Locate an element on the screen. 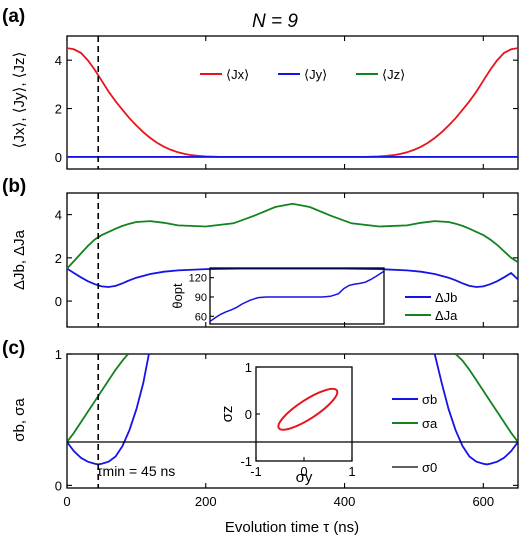 The image size is (522, 546). inset-c-xtick-label: 1 is located at coordinates (351, 471).